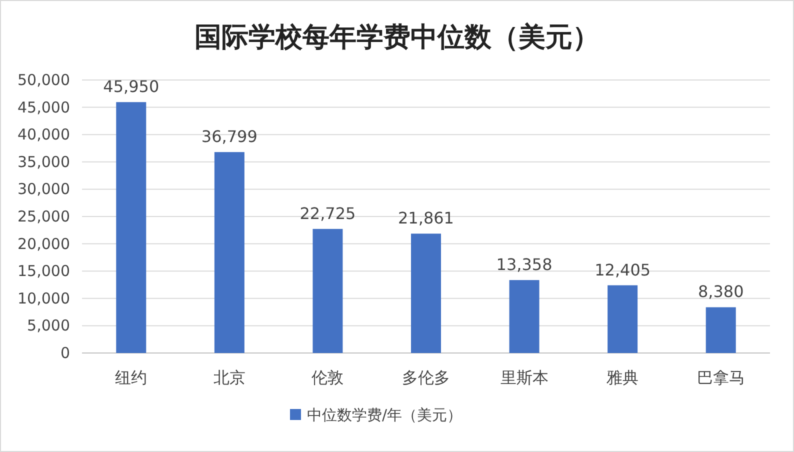 The width and height of the screenshot is (794, 452). What do you see at coordinates (721, 292) in the screenshot?
I see `data-label: 8,380` at bounding box center [721, 292].